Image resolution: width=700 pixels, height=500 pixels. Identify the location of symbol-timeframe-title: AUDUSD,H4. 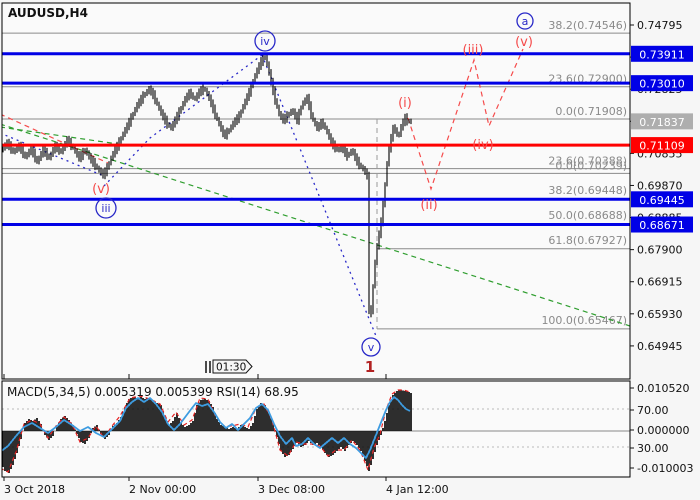
(48, 13).